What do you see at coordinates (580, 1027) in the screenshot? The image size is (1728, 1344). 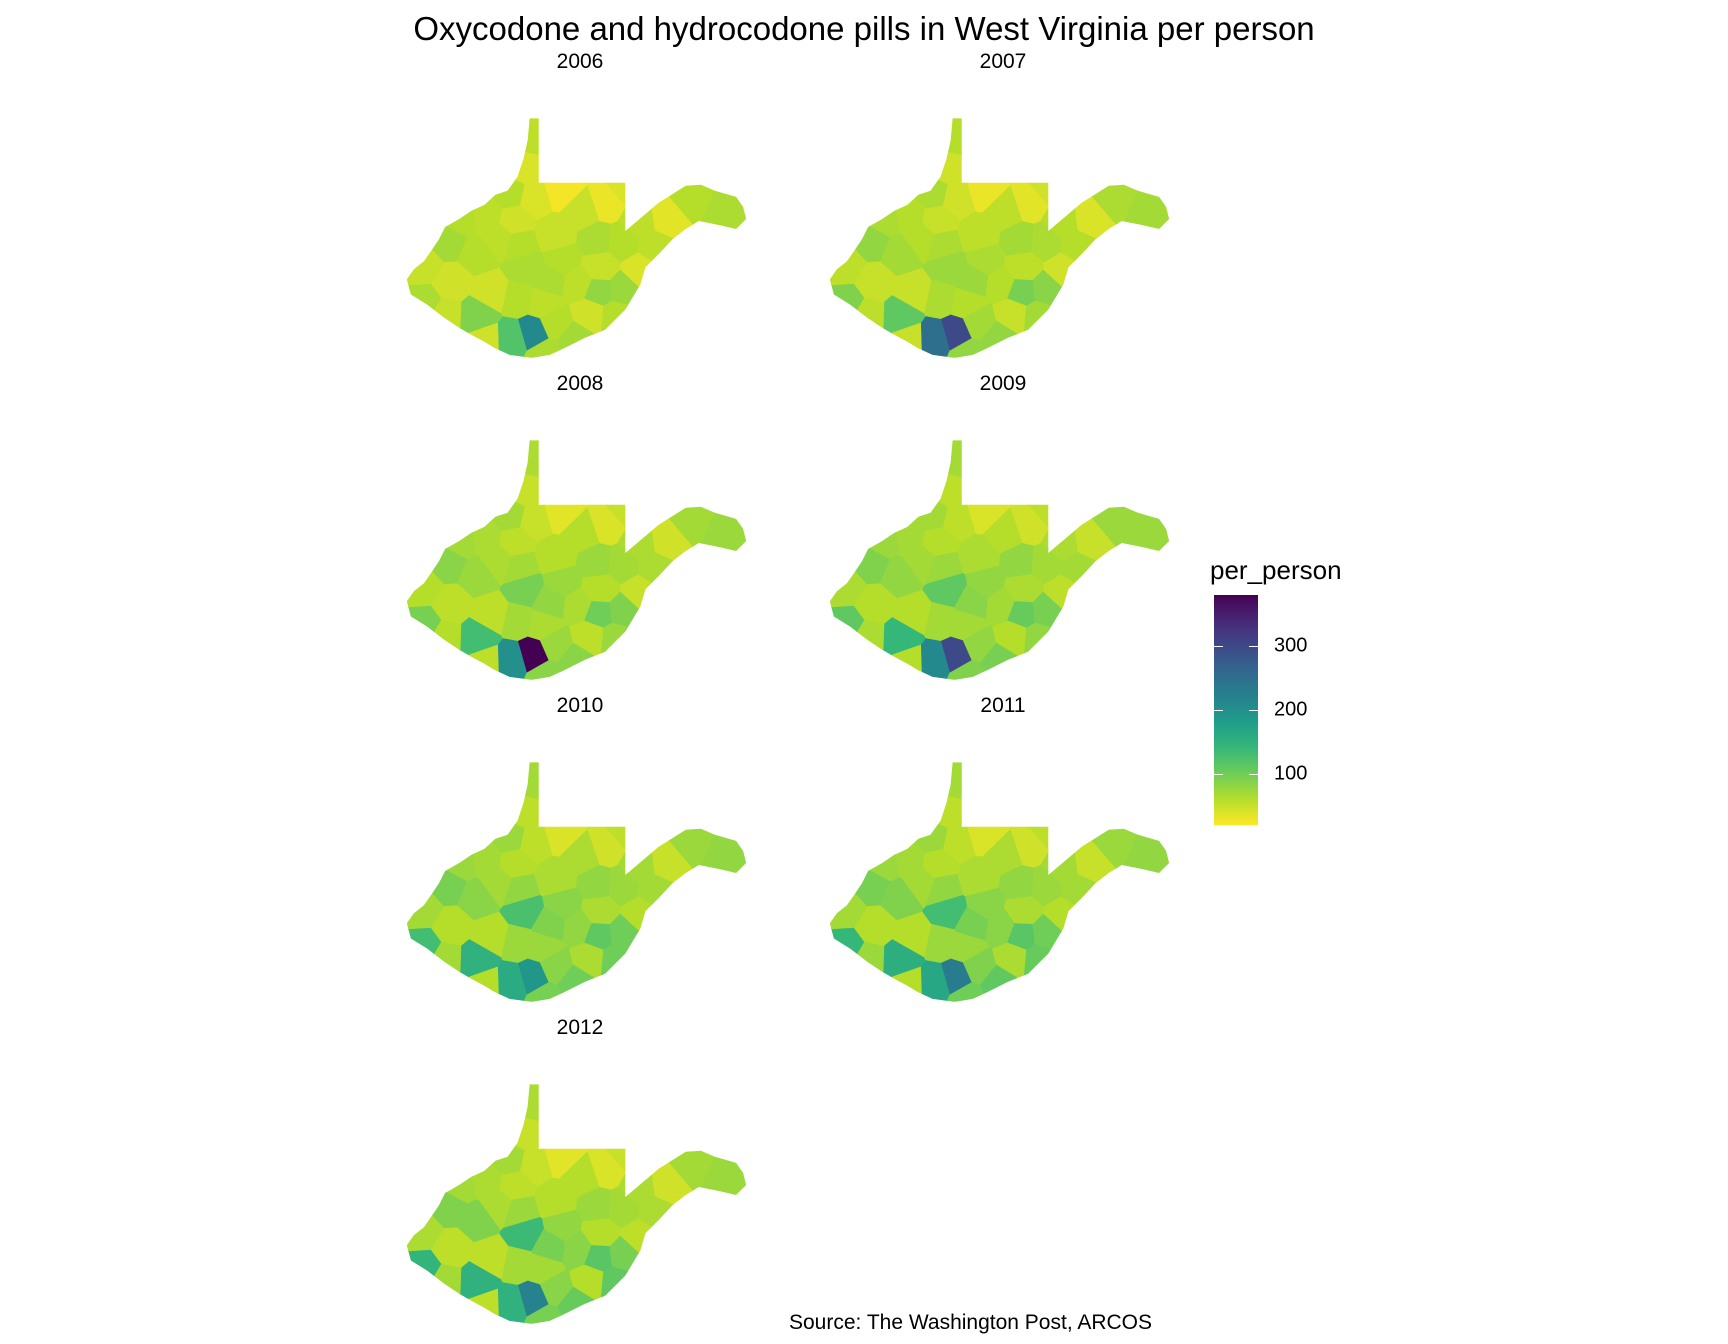 I see `facet-title: 2012` at bounding box center [580, 1027].